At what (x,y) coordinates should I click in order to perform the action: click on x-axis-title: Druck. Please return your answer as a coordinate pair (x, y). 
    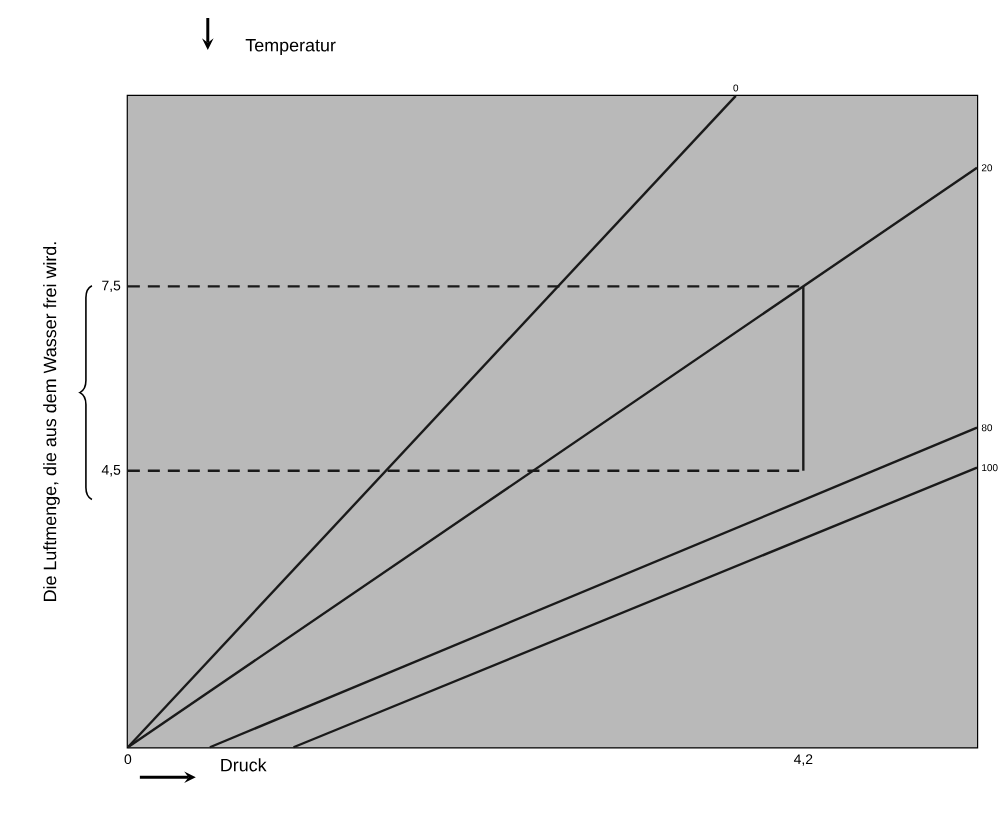
    Looking at the image, I should click on (244, 765).